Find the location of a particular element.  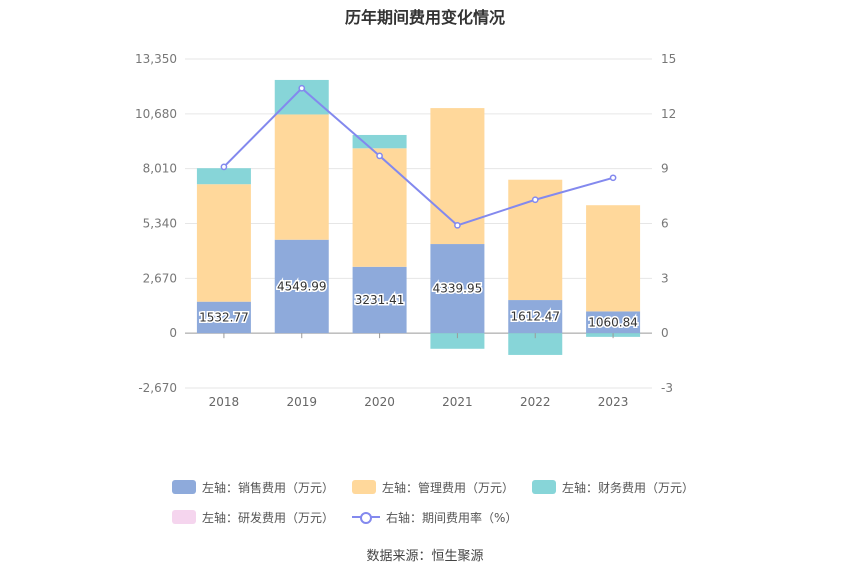

legend-item: 左轴：财务费用（万元） is located at coordinates (613, 487).